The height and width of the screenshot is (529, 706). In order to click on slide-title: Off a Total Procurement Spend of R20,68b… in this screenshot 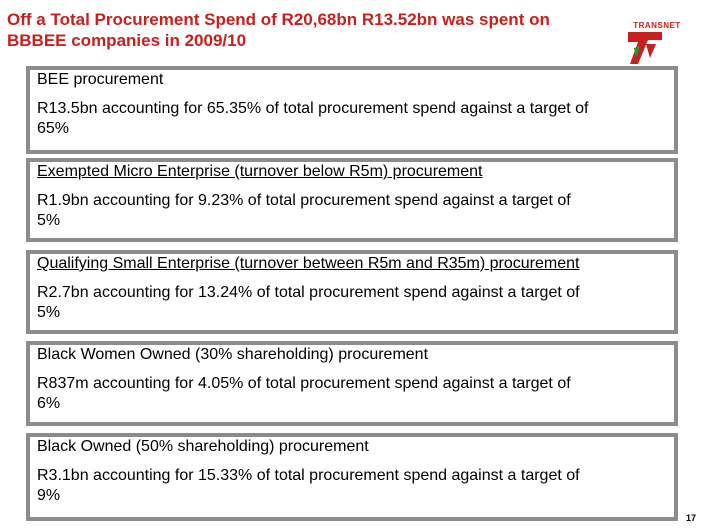, I will do `click(307, 30)`.